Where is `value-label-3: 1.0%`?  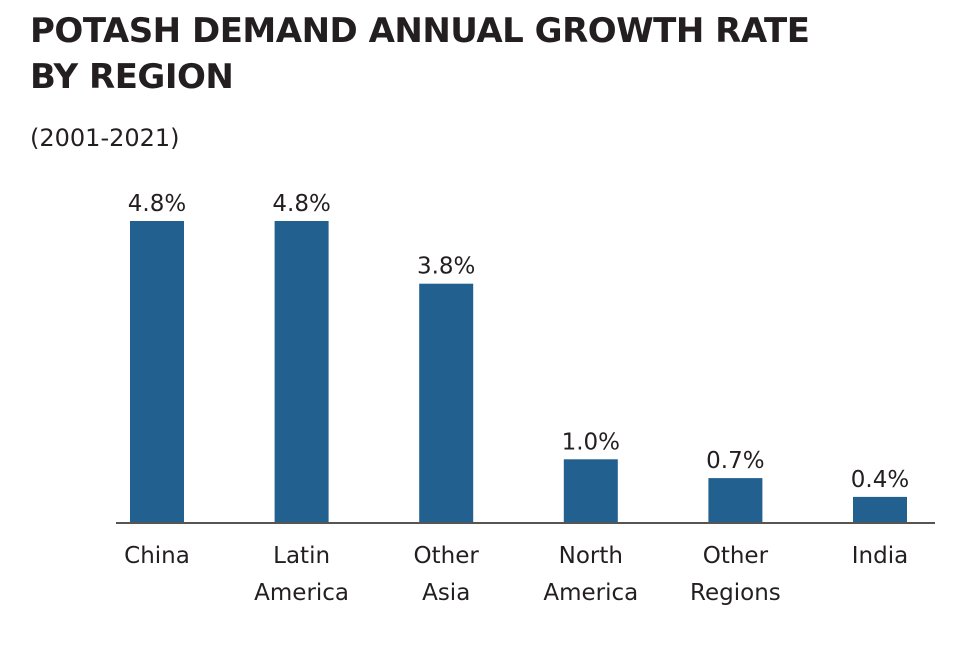 value-label-3: 1.0% is located at coordinates (591, 442).